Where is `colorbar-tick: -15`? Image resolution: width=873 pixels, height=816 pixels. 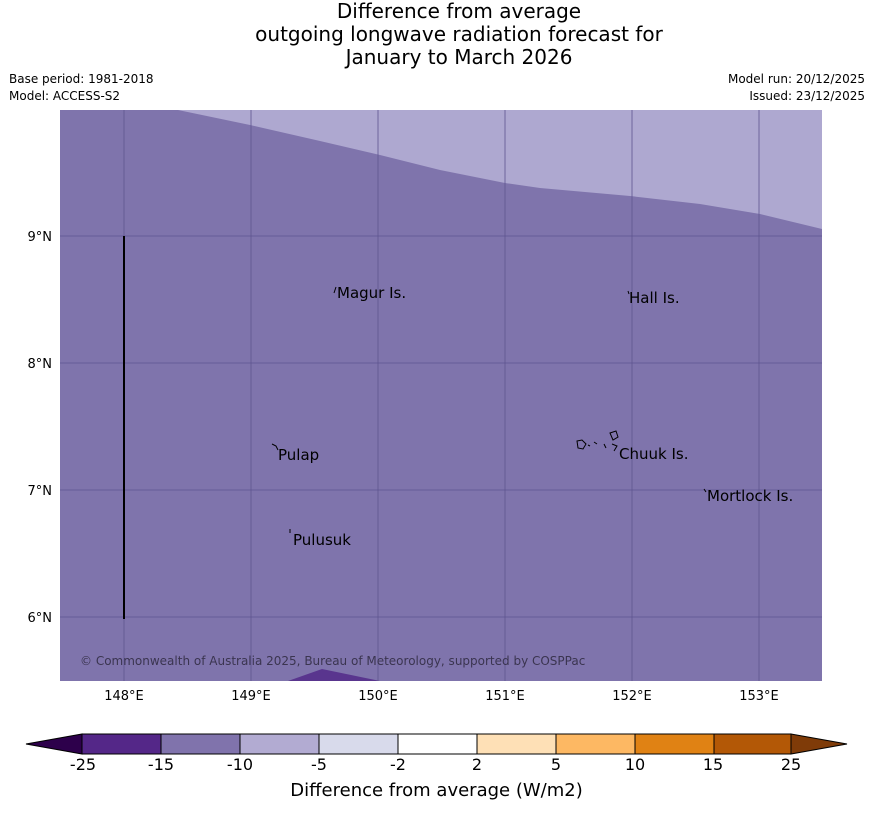 colorbar-tick: -15 is located at coordinates (161, 764).